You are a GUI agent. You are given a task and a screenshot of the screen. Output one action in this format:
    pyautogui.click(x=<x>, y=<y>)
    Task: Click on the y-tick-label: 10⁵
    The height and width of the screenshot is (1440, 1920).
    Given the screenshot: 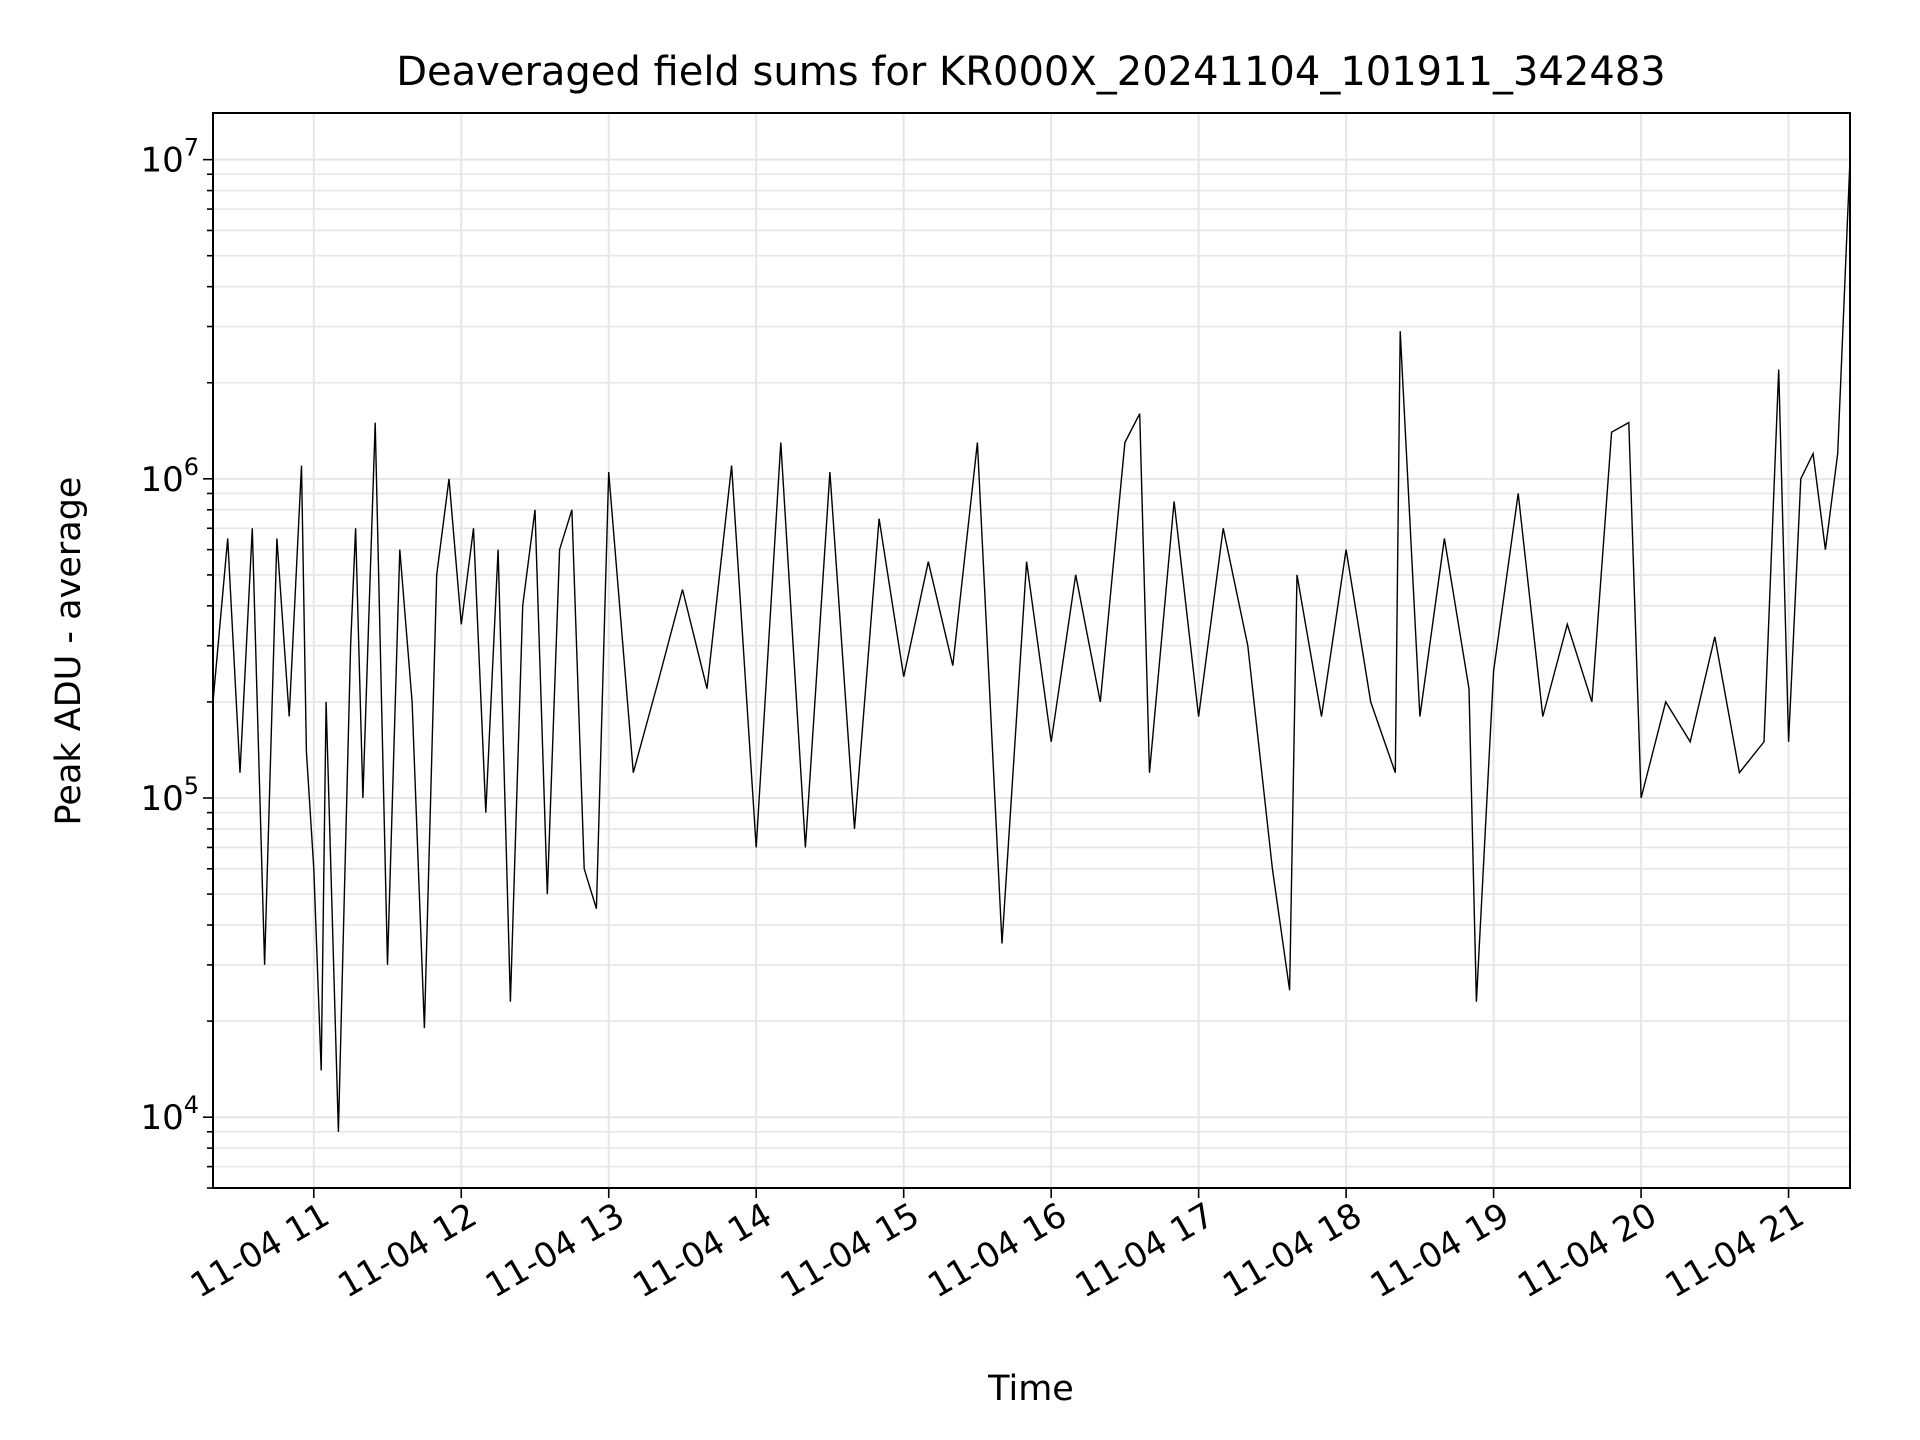 What is the action you would take?
    pyautogui.click(x=169, y=795)
    